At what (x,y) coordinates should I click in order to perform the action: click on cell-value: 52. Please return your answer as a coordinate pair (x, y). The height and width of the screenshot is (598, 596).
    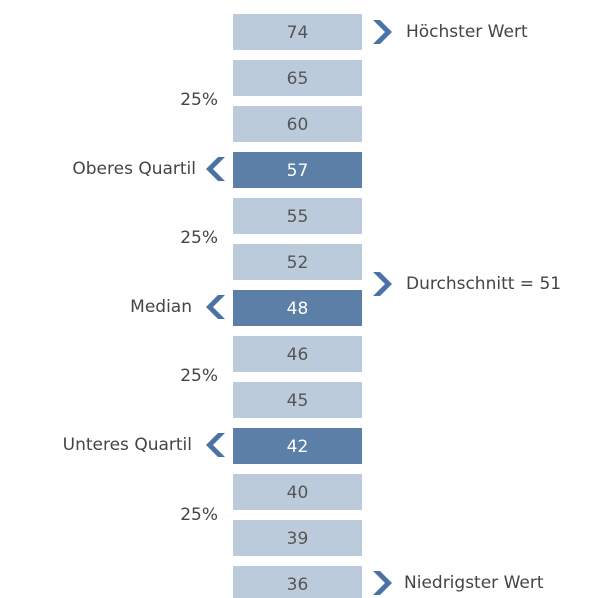
    Looking at the image, I should click on (298, 263).